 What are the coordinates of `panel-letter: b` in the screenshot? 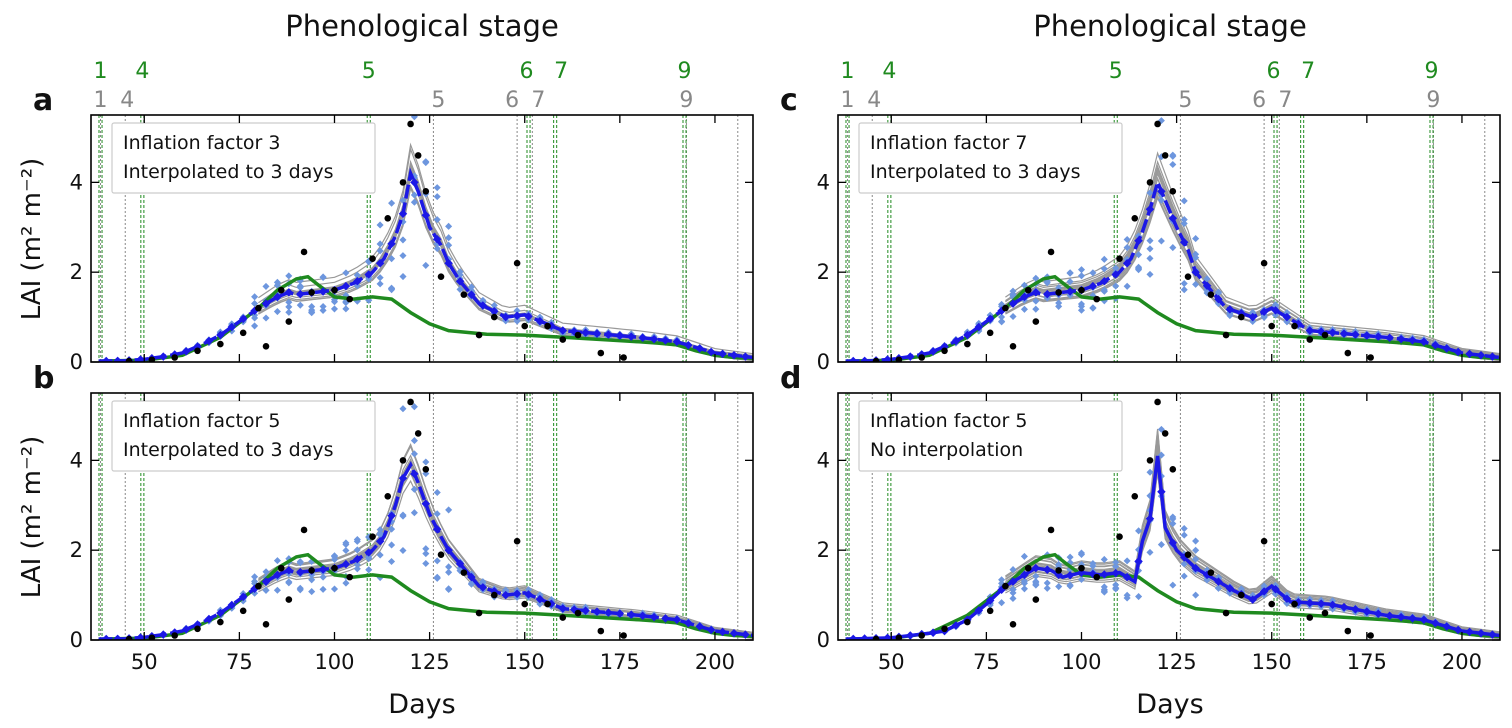 It's located at (43, 378).